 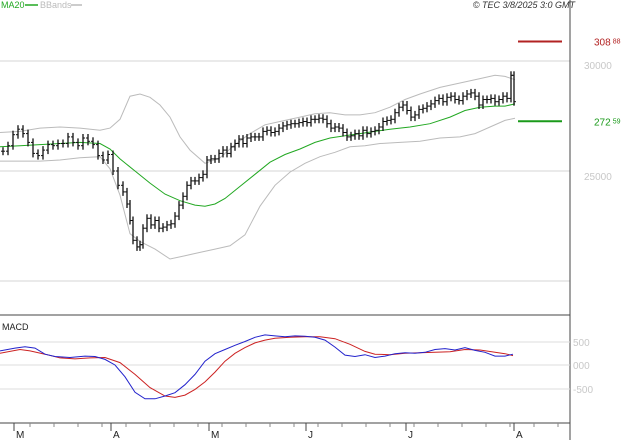 I want to click on price-marker-decimals: 59, so click(x=617, y=121).